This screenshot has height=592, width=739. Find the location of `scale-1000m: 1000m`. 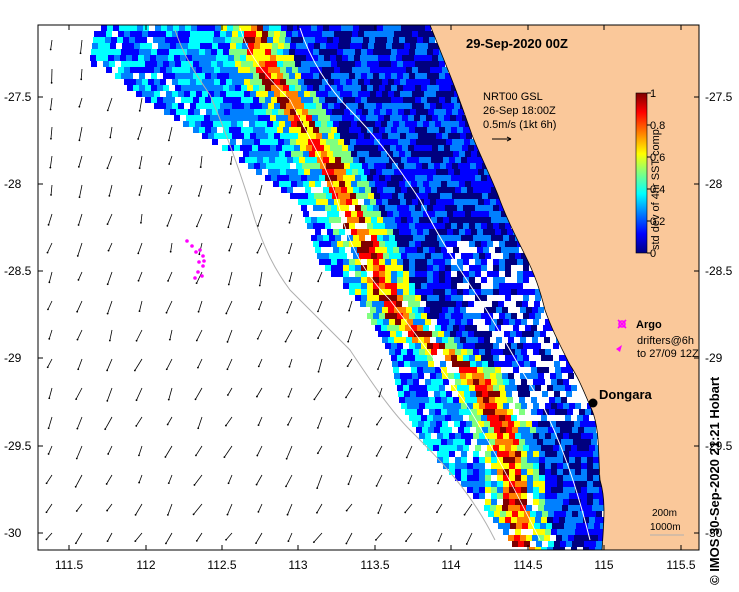

scale-1000m: 1000m is located at coordinates (665, 527).